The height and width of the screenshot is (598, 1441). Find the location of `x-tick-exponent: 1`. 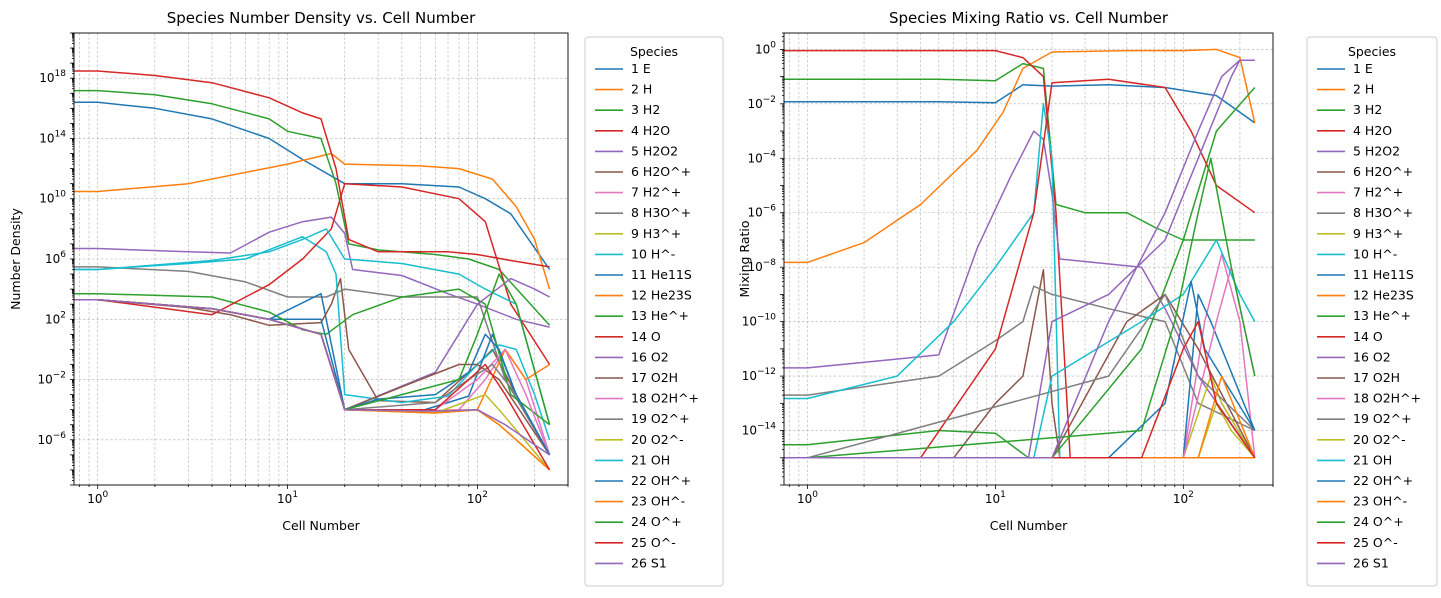

x-tick-exponent: 1 is located at coordinates (1003, 495).